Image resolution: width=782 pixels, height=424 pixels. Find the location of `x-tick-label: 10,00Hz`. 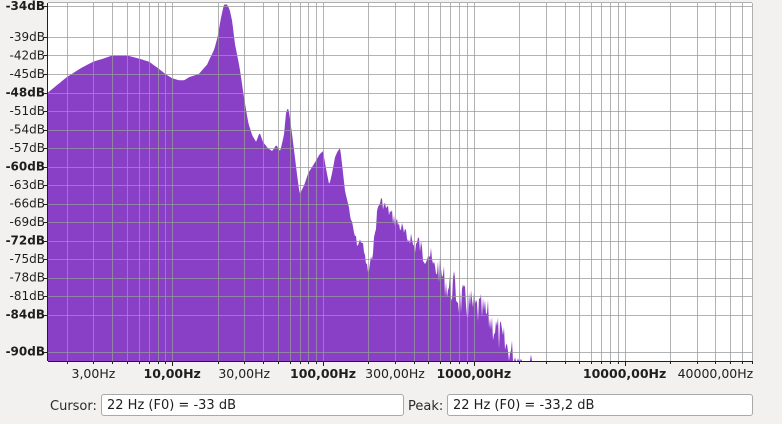

x-tick-label: 10,00Hz is located at coordinates (172, 373).